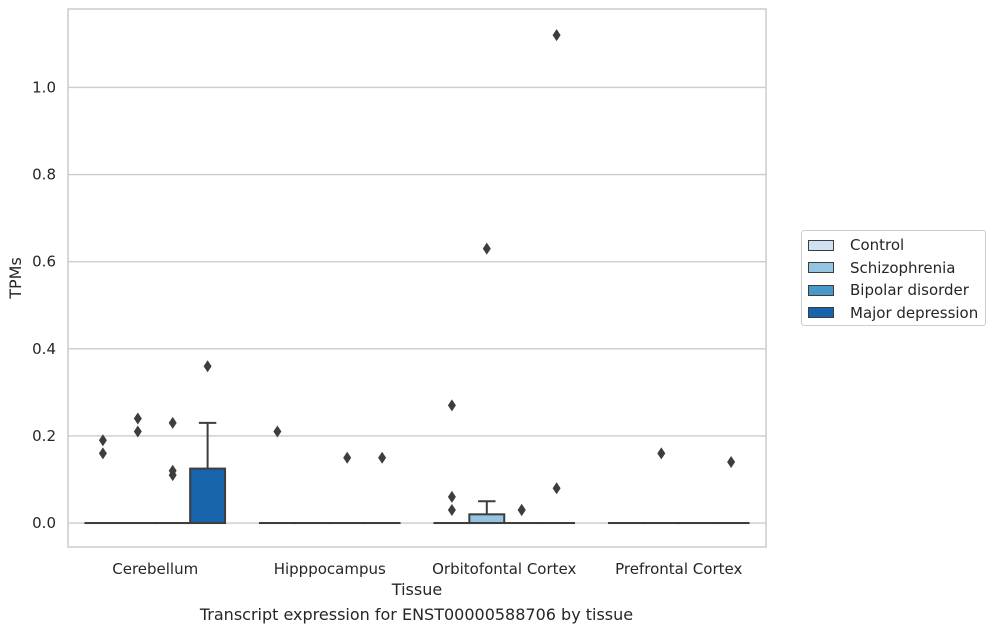 This screenshot has width=997, height=634. I want to click on box-major-depression, so click(208, 473).